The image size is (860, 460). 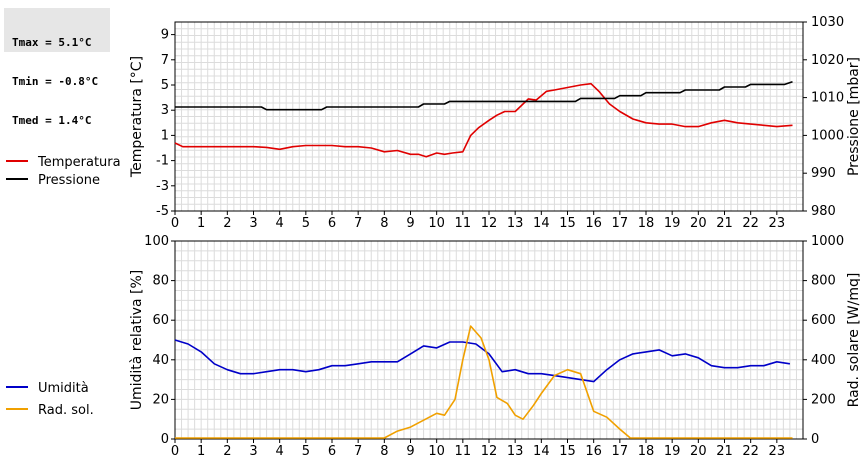 I want to click on panel-top-x-tick-label: 16, so click(x=593, y=223).